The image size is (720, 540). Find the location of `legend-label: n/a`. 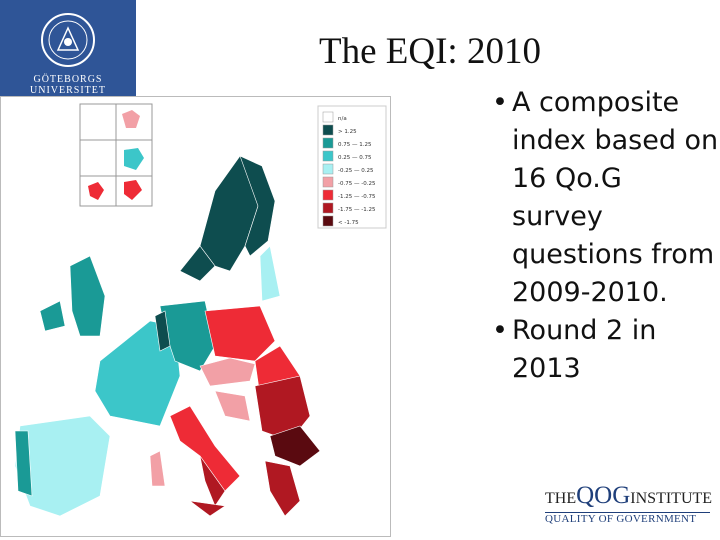

legend-label: n/a is located at coordinates (342, 119).